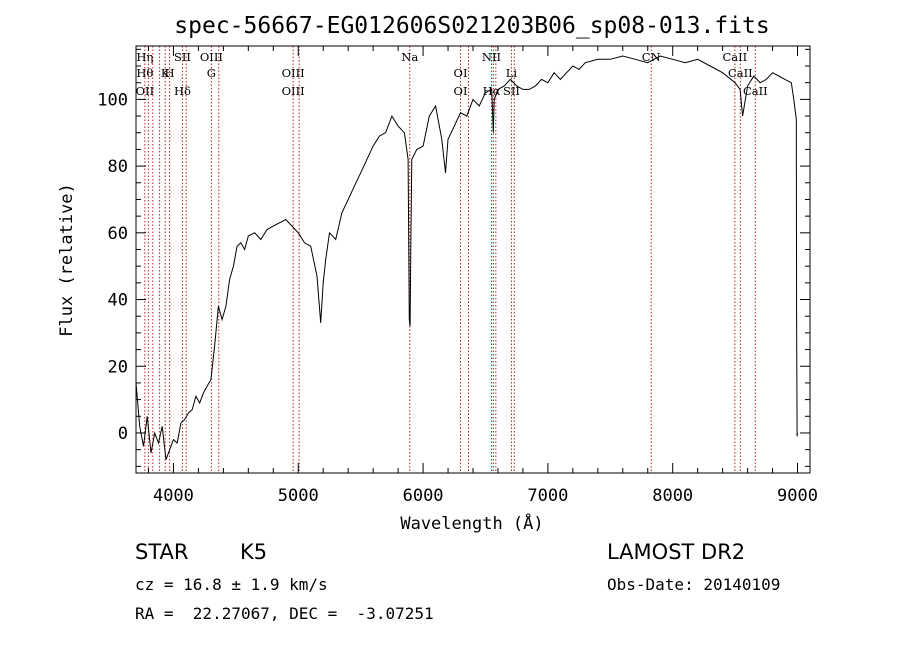 The height and width of the screenshot is (649, 900). Describe the element at coordinates (144, 57) in the screenshot. I see `line-label: Hη` at that location.